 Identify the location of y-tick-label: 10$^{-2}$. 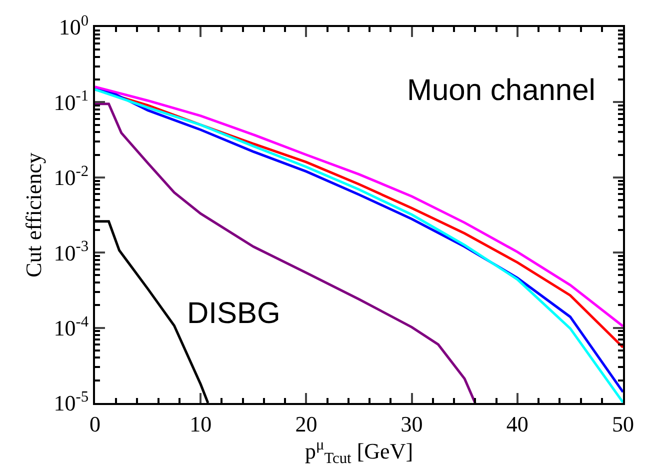
(71, 176).